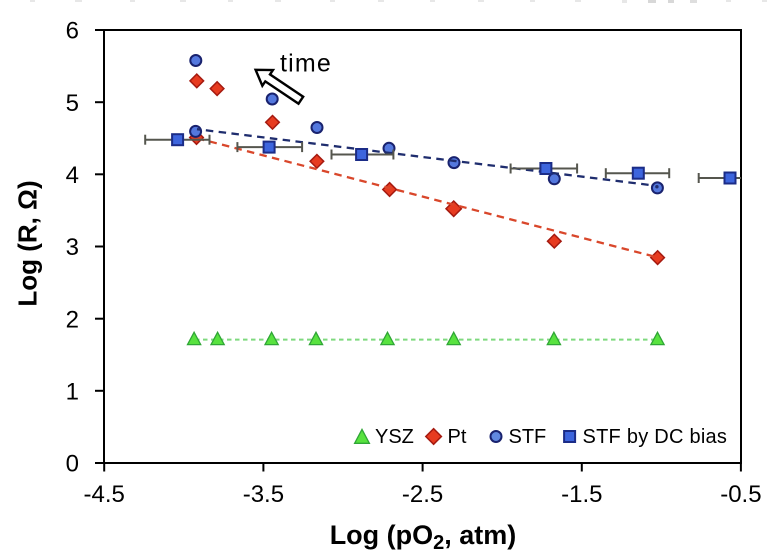 The height and width of the screenshot is (560, 777). Describe the element at coordinates (72, 103) in the screenshot. I see `svg-text: 5` at that location.